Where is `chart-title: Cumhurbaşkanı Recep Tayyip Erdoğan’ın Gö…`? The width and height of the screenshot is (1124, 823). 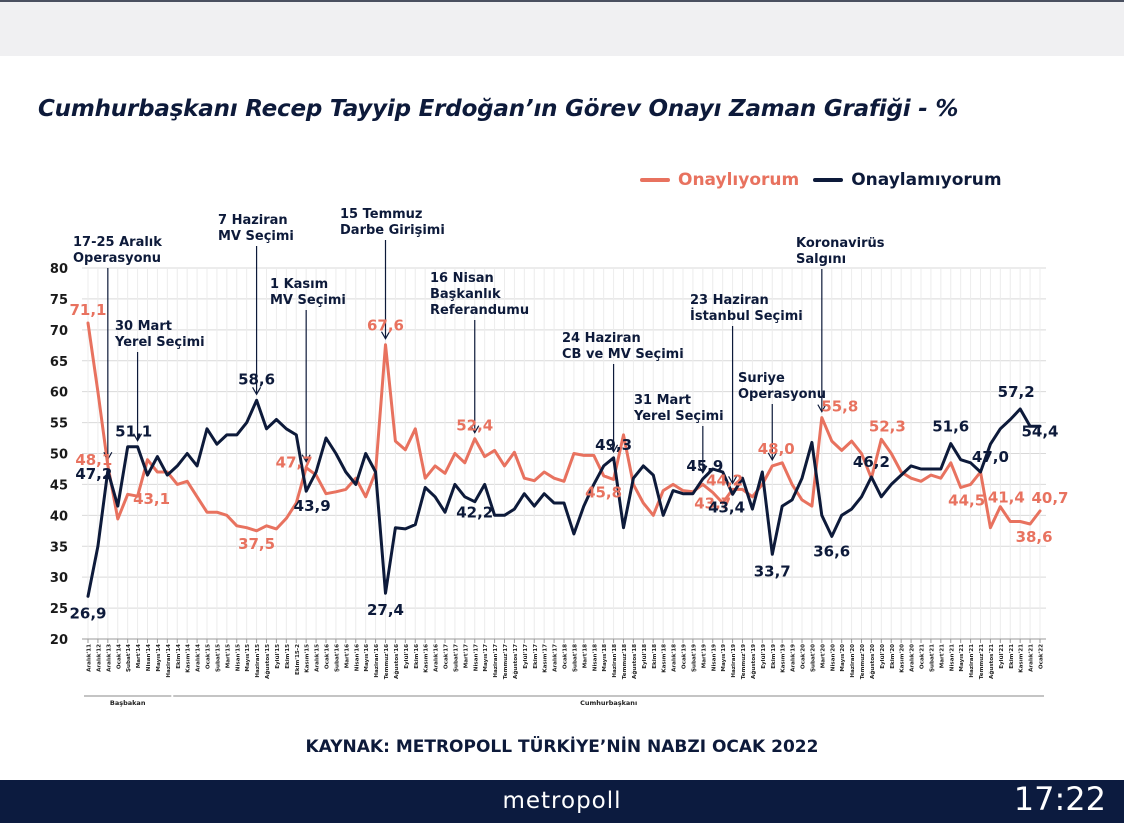
chart-title: Cumhurbaşkanı Recep Tayyip Erdoğan’ın Gö… is located at coordinates (498, 109).